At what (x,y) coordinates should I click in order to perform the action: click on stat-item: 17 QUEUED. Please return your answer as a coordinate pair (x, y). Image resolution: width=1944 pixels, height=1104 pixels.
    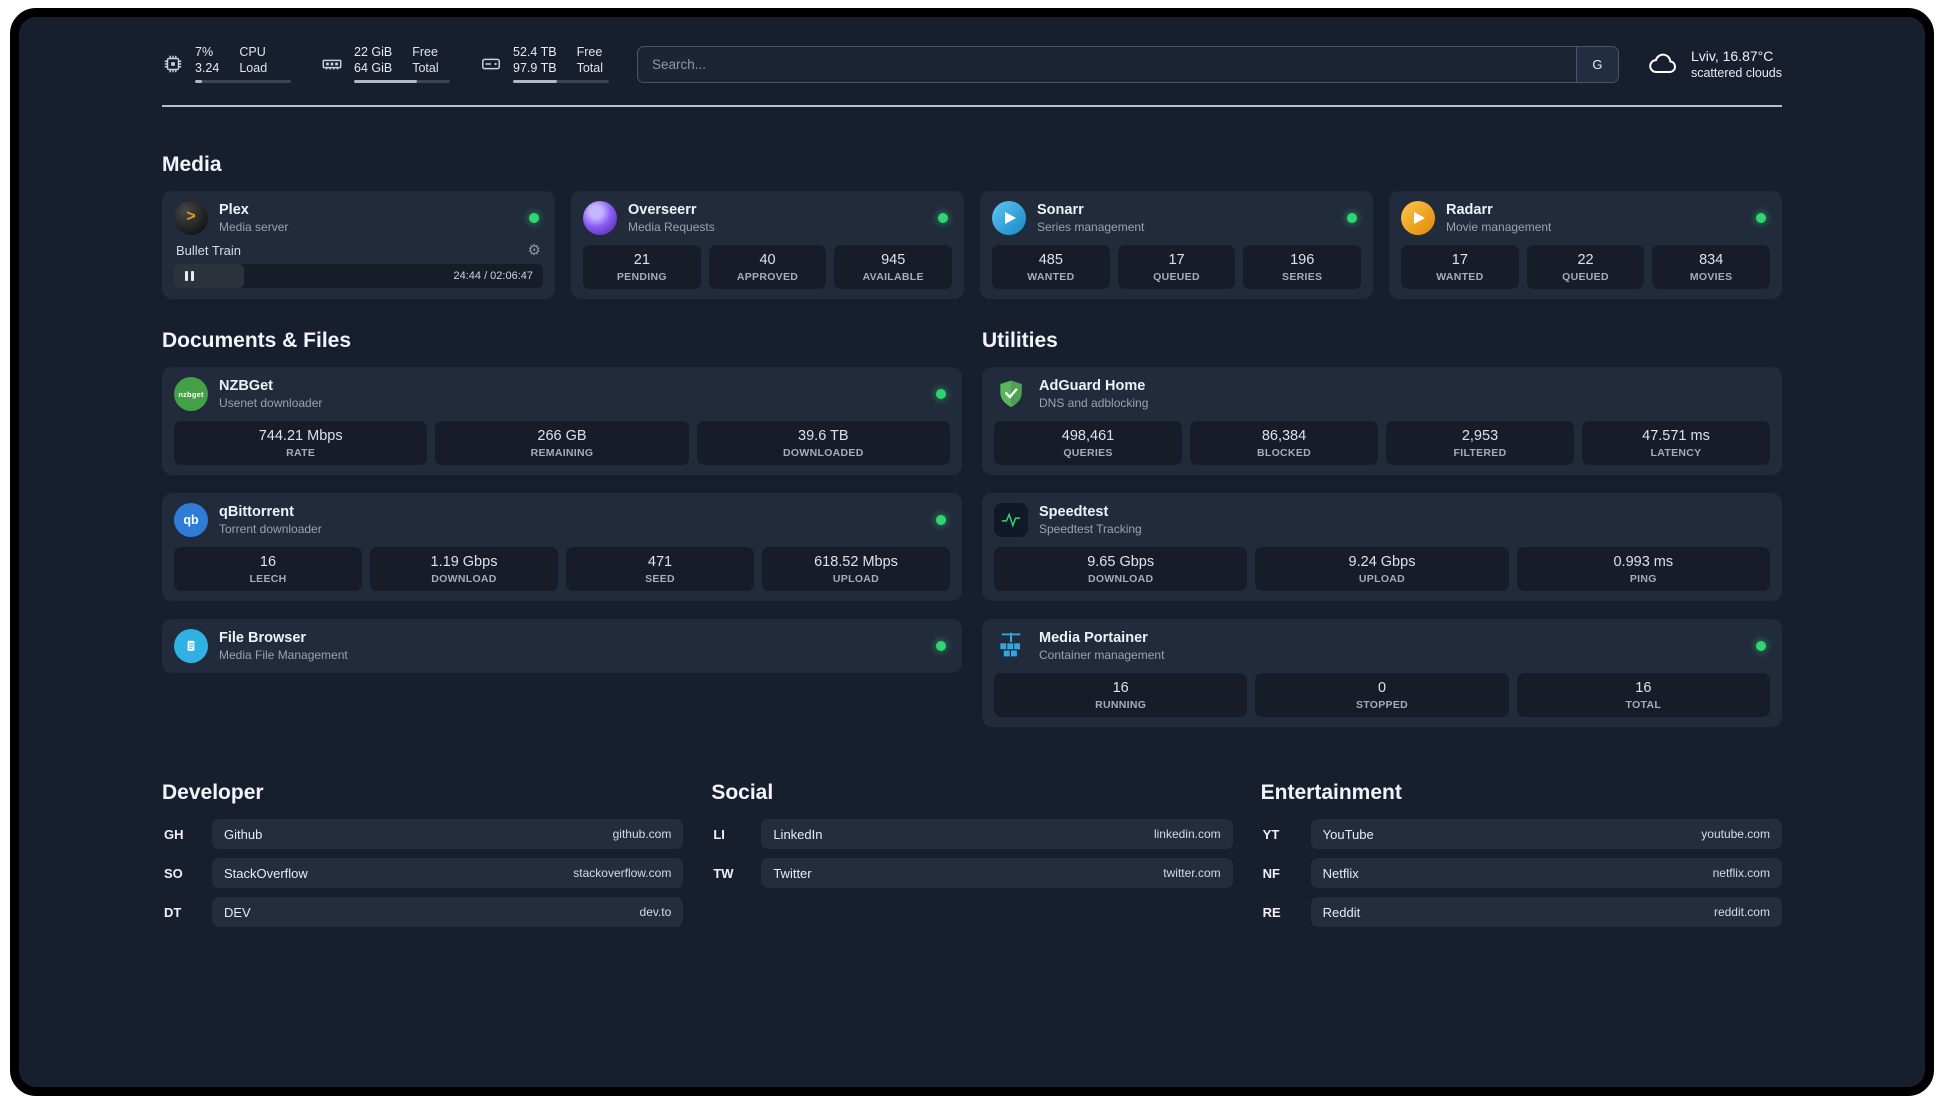
    Looking at the image, I should click on (1176, 267).